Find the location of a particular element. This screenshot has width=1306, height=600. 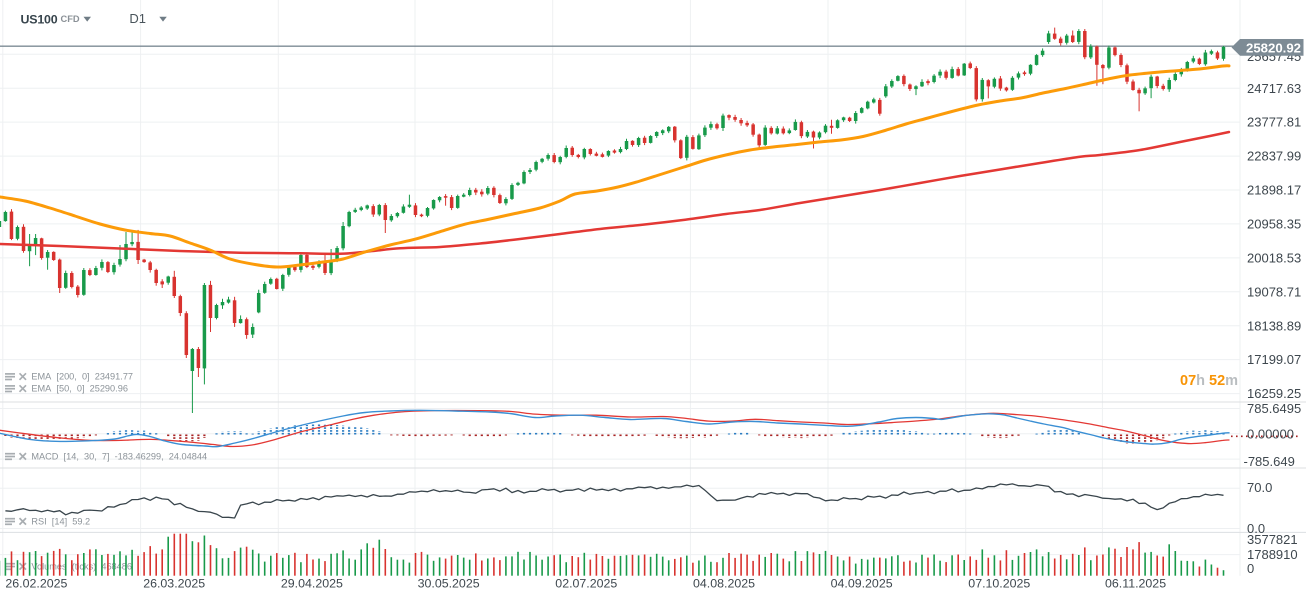

svg-text: 21898.17 is located at coordinates (1274, 190).